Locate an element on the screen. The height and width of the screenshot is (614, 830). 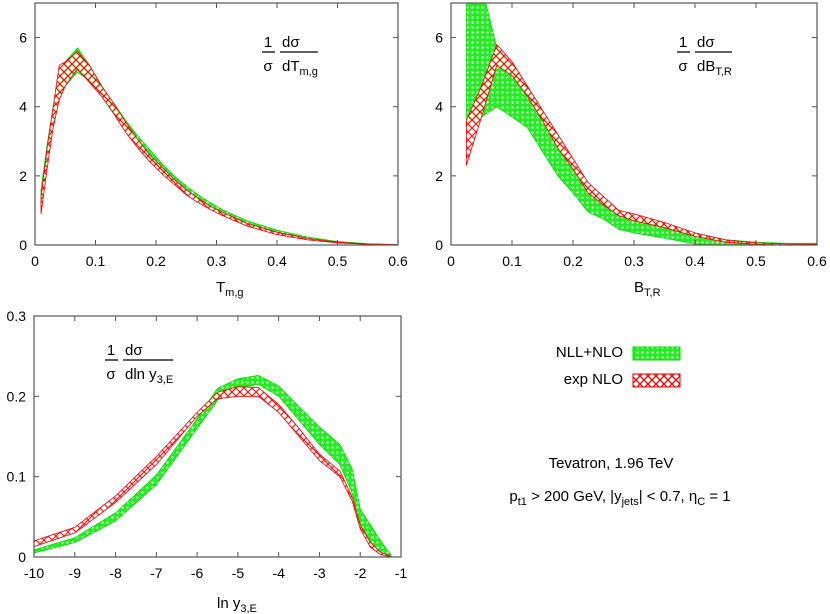
x-tick-label: -3 is located at coordinates (319, 573).